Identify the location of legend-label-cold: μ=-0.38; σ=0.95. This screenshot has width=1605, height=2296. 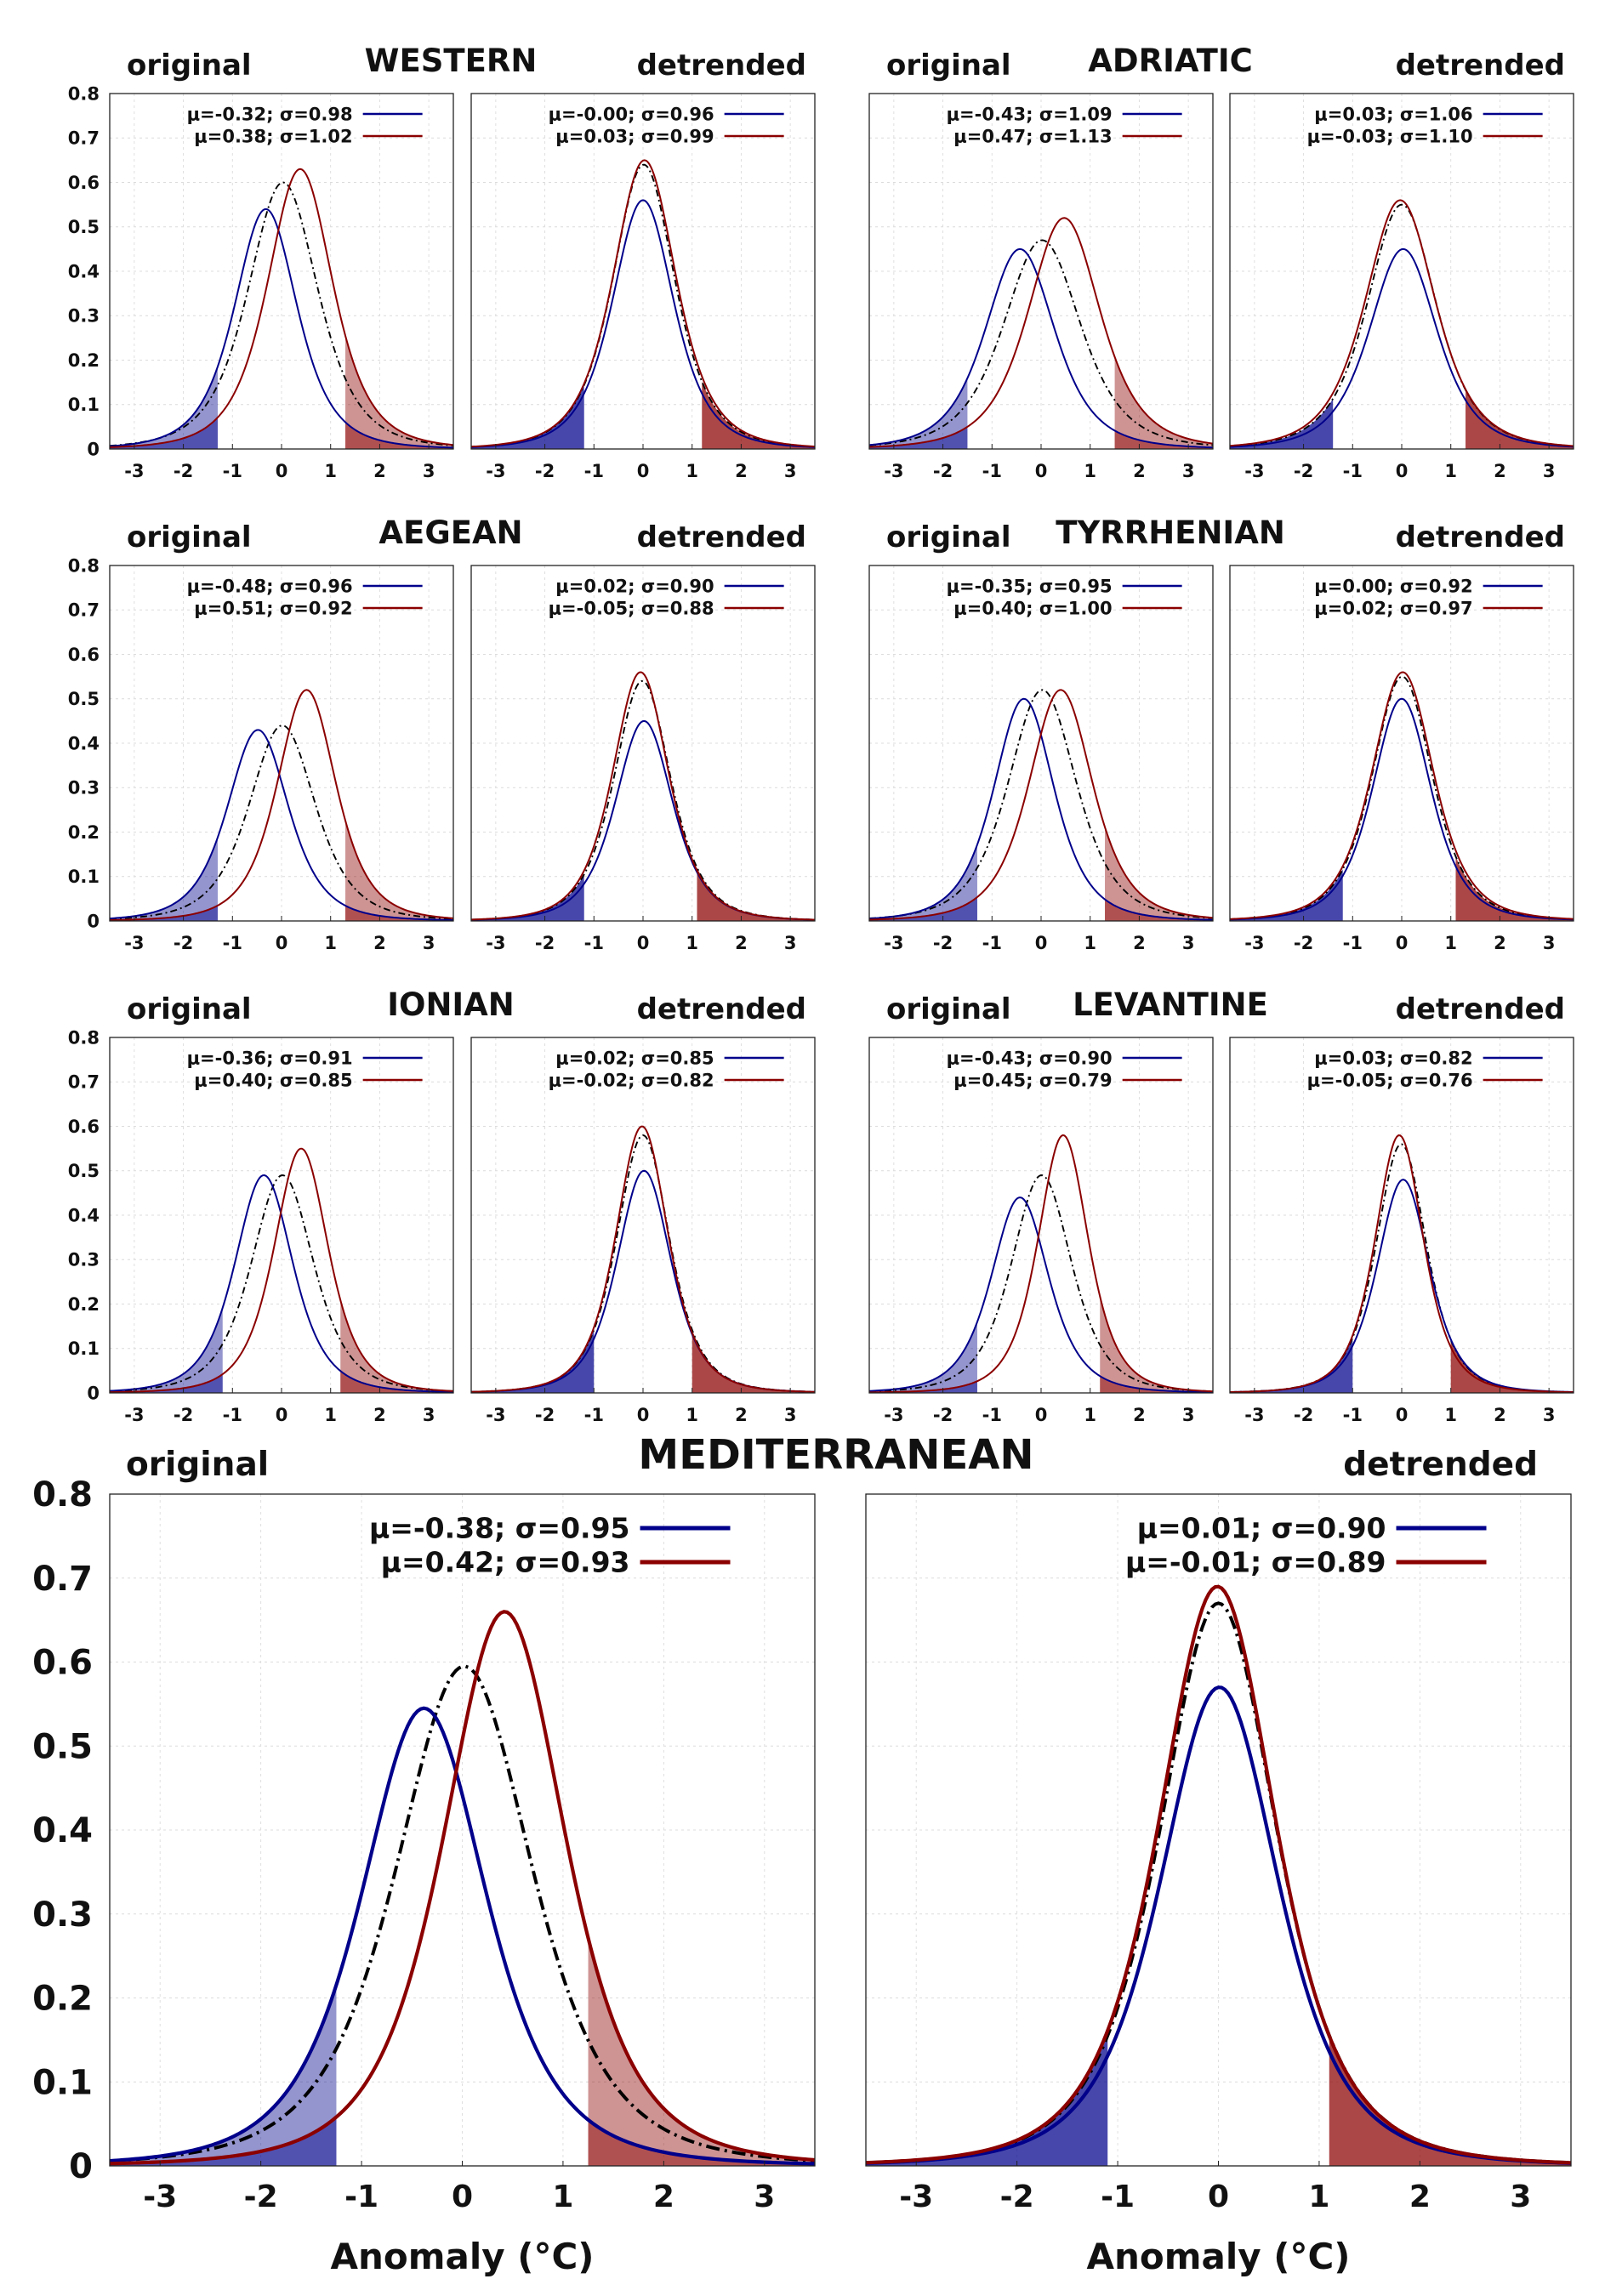
(500, 1528).